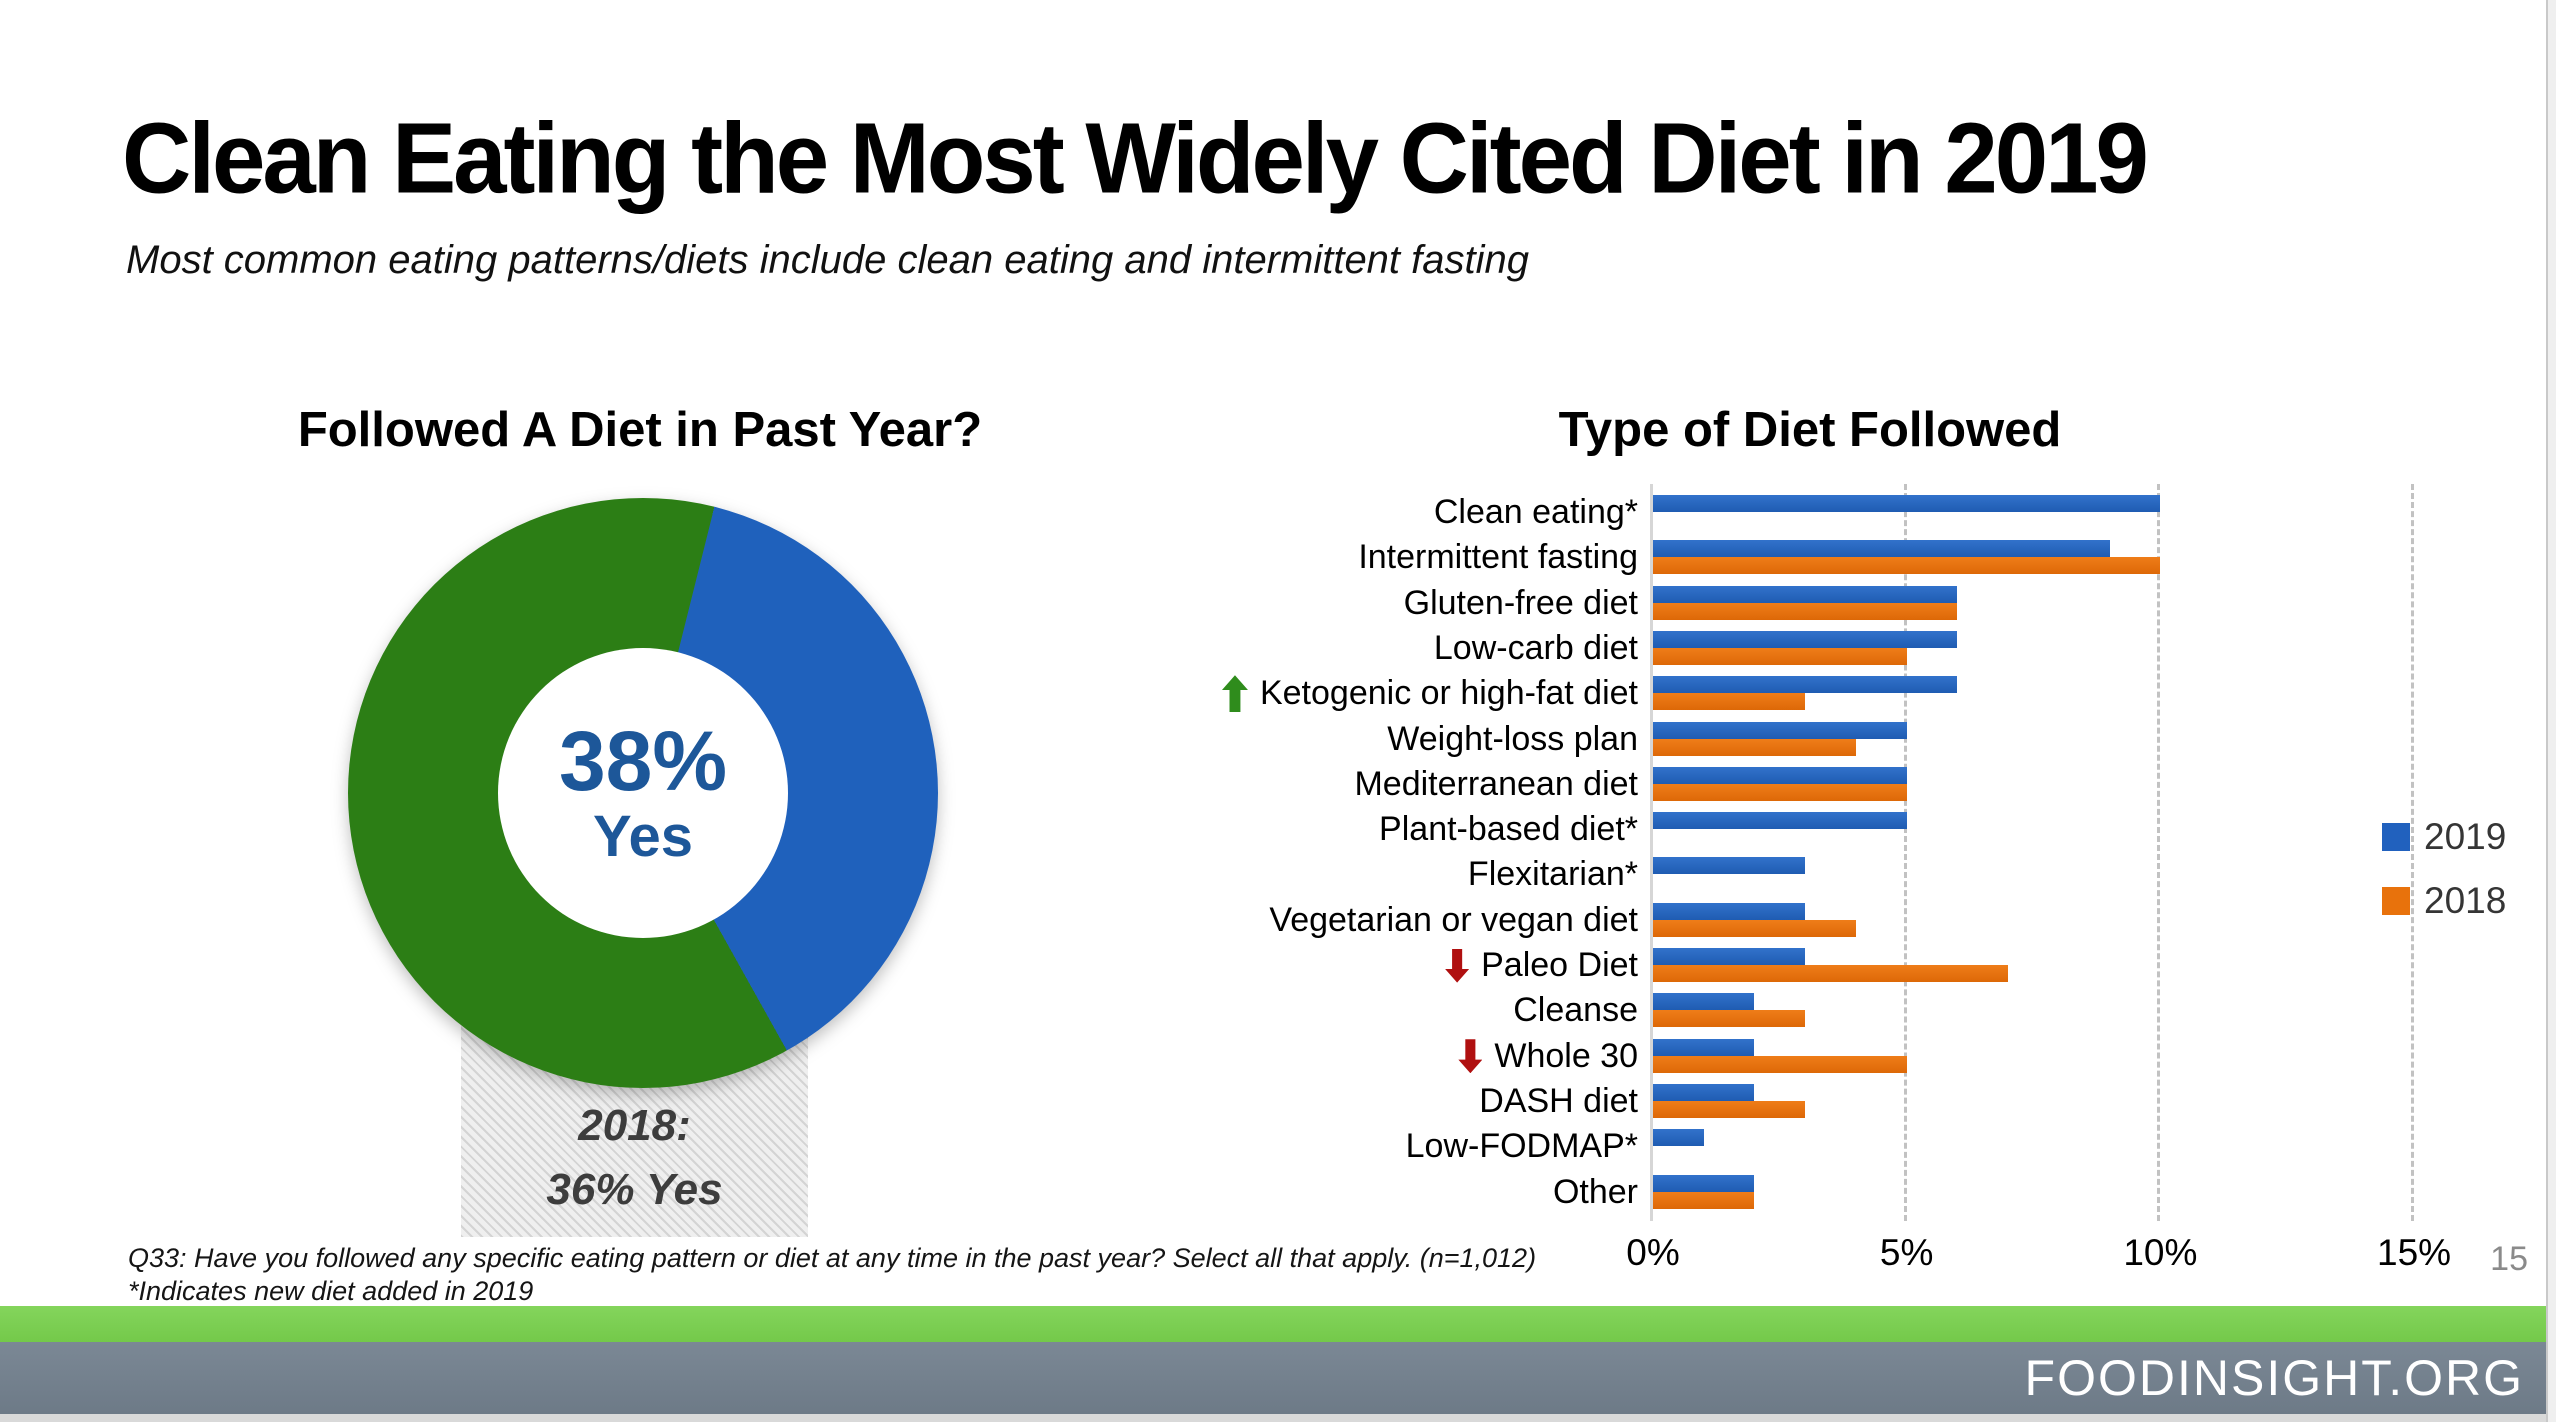  Describe the element at coordinates (1444, 965) in the screenshot. I see `category-label: Paleo Diet` at that location.